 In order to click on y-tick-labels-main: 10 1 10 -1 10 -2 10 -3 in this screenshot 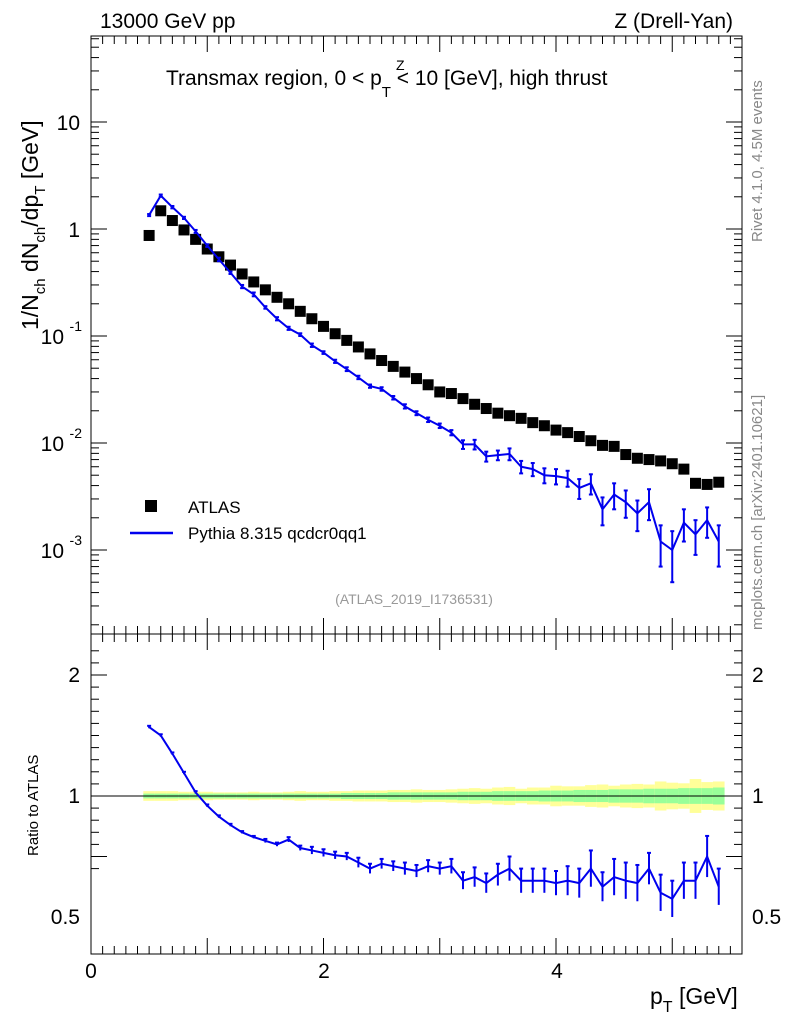, I will do `click(62, 337)`.